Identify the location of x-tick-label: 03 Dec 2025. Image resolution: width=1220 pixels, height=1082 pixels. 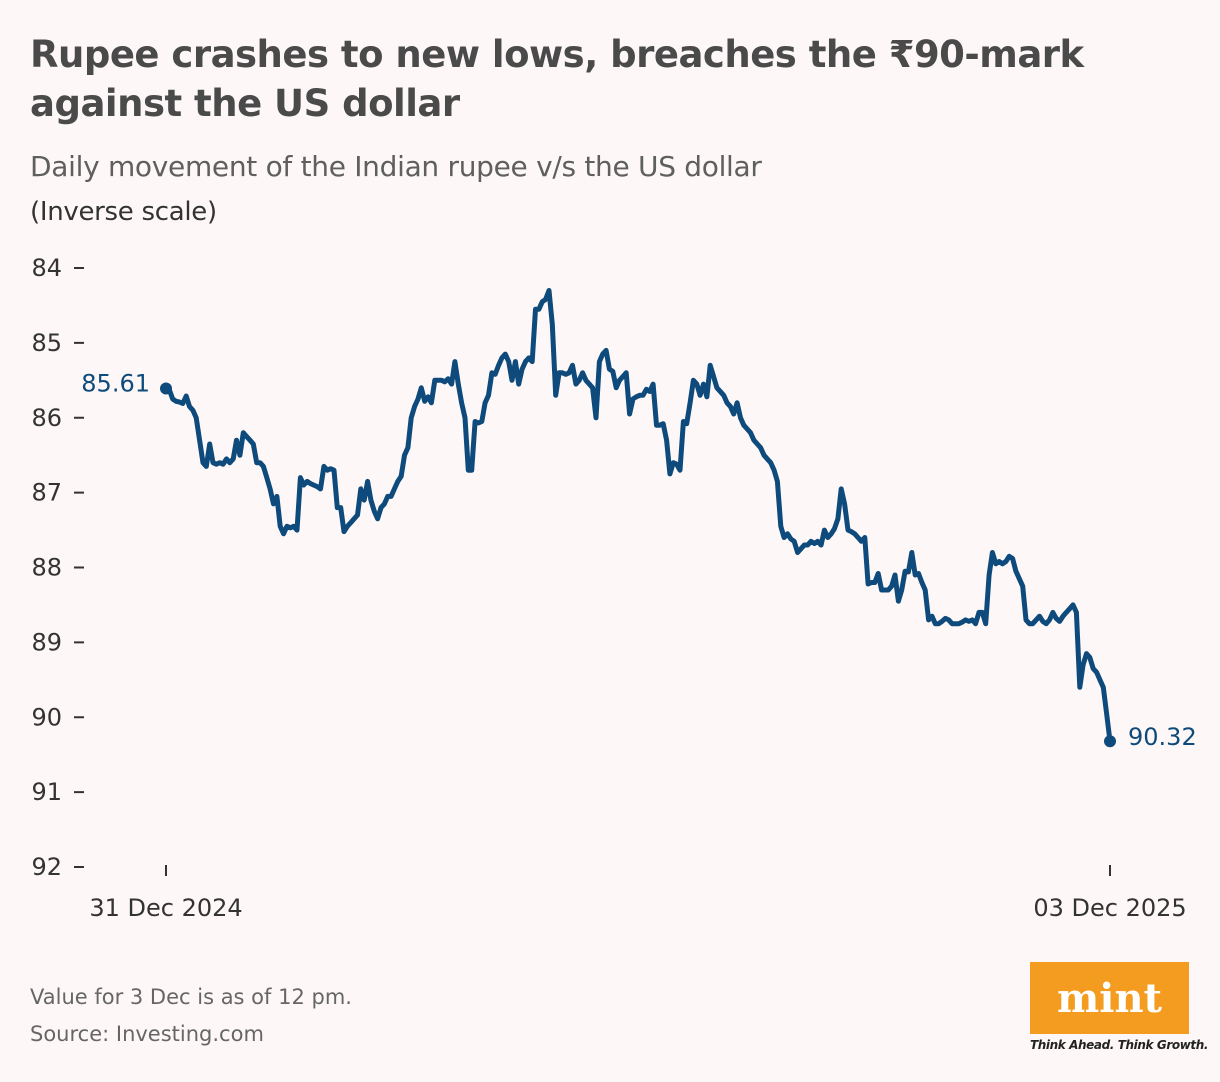
(1109, 908).